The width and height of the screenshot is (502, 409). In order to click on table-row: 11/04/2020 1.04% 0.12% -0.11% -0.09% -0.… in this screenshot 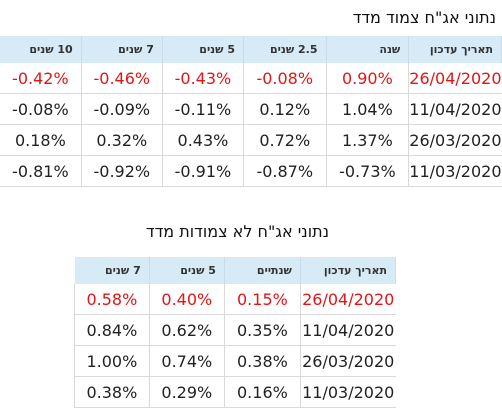, I will do `click(251, 109)`.